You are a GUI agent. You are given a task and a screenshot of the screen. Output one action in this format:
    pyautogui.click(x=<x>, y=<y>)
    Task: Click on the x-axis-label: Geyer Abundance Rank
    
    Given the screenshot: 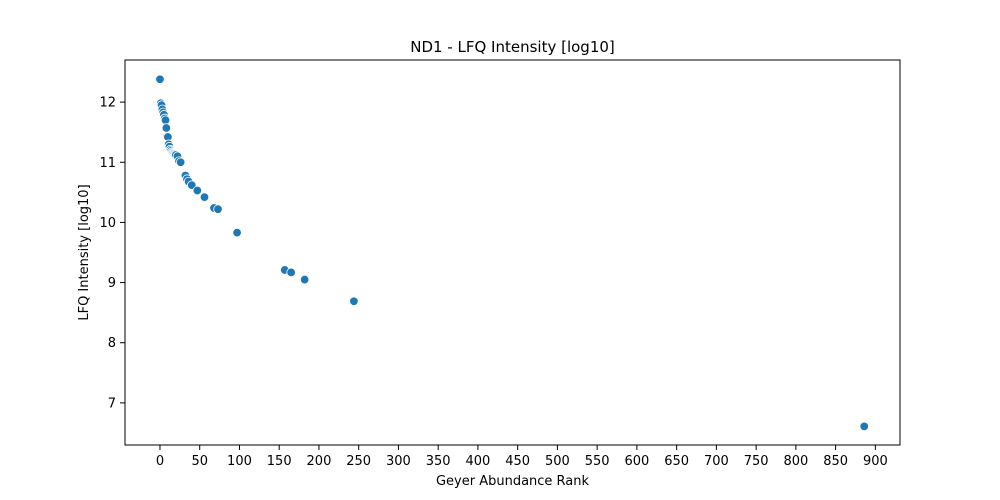 What is the action you would take?
    pyautogui.click(x=513, y=481)
    